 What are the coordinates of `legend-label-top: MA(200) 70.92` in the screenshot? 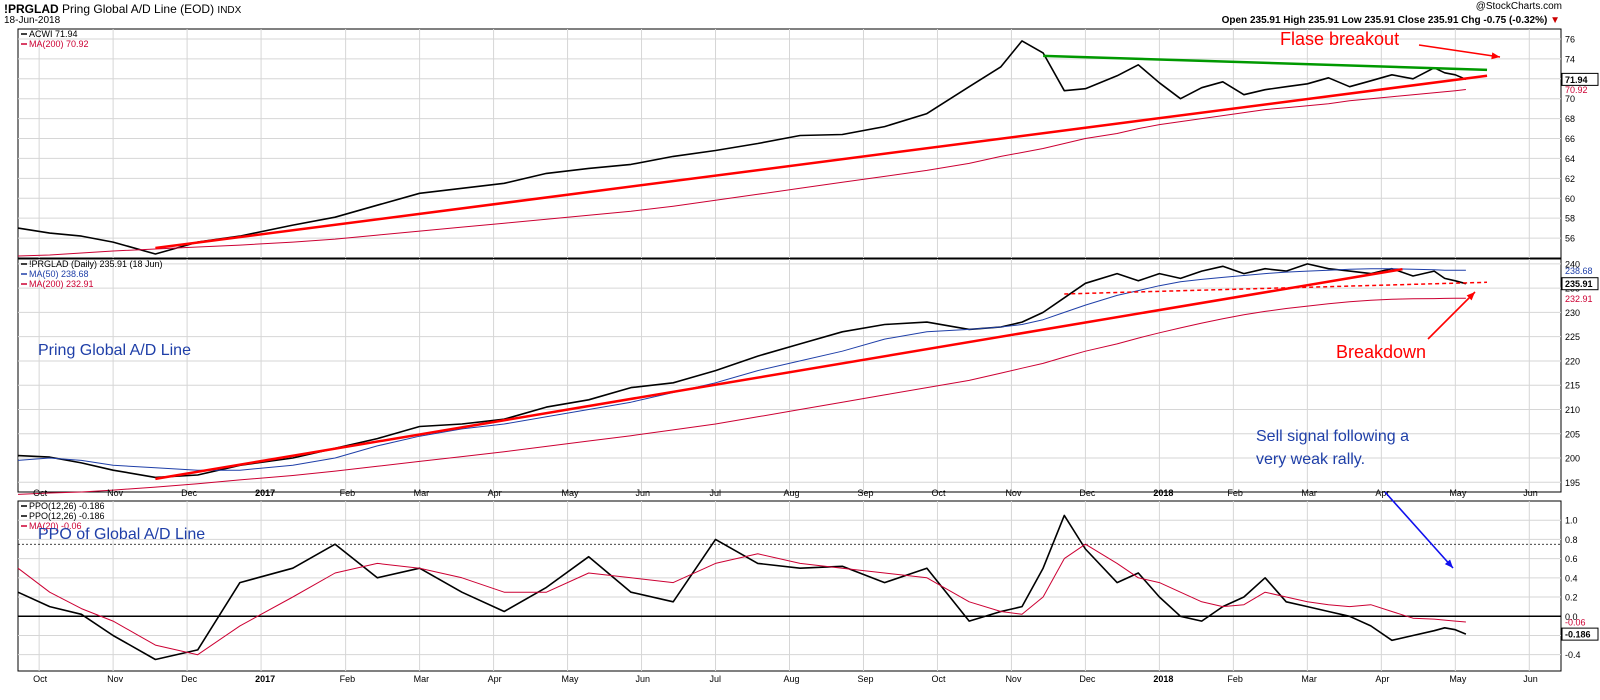 It's located at (59, 44).